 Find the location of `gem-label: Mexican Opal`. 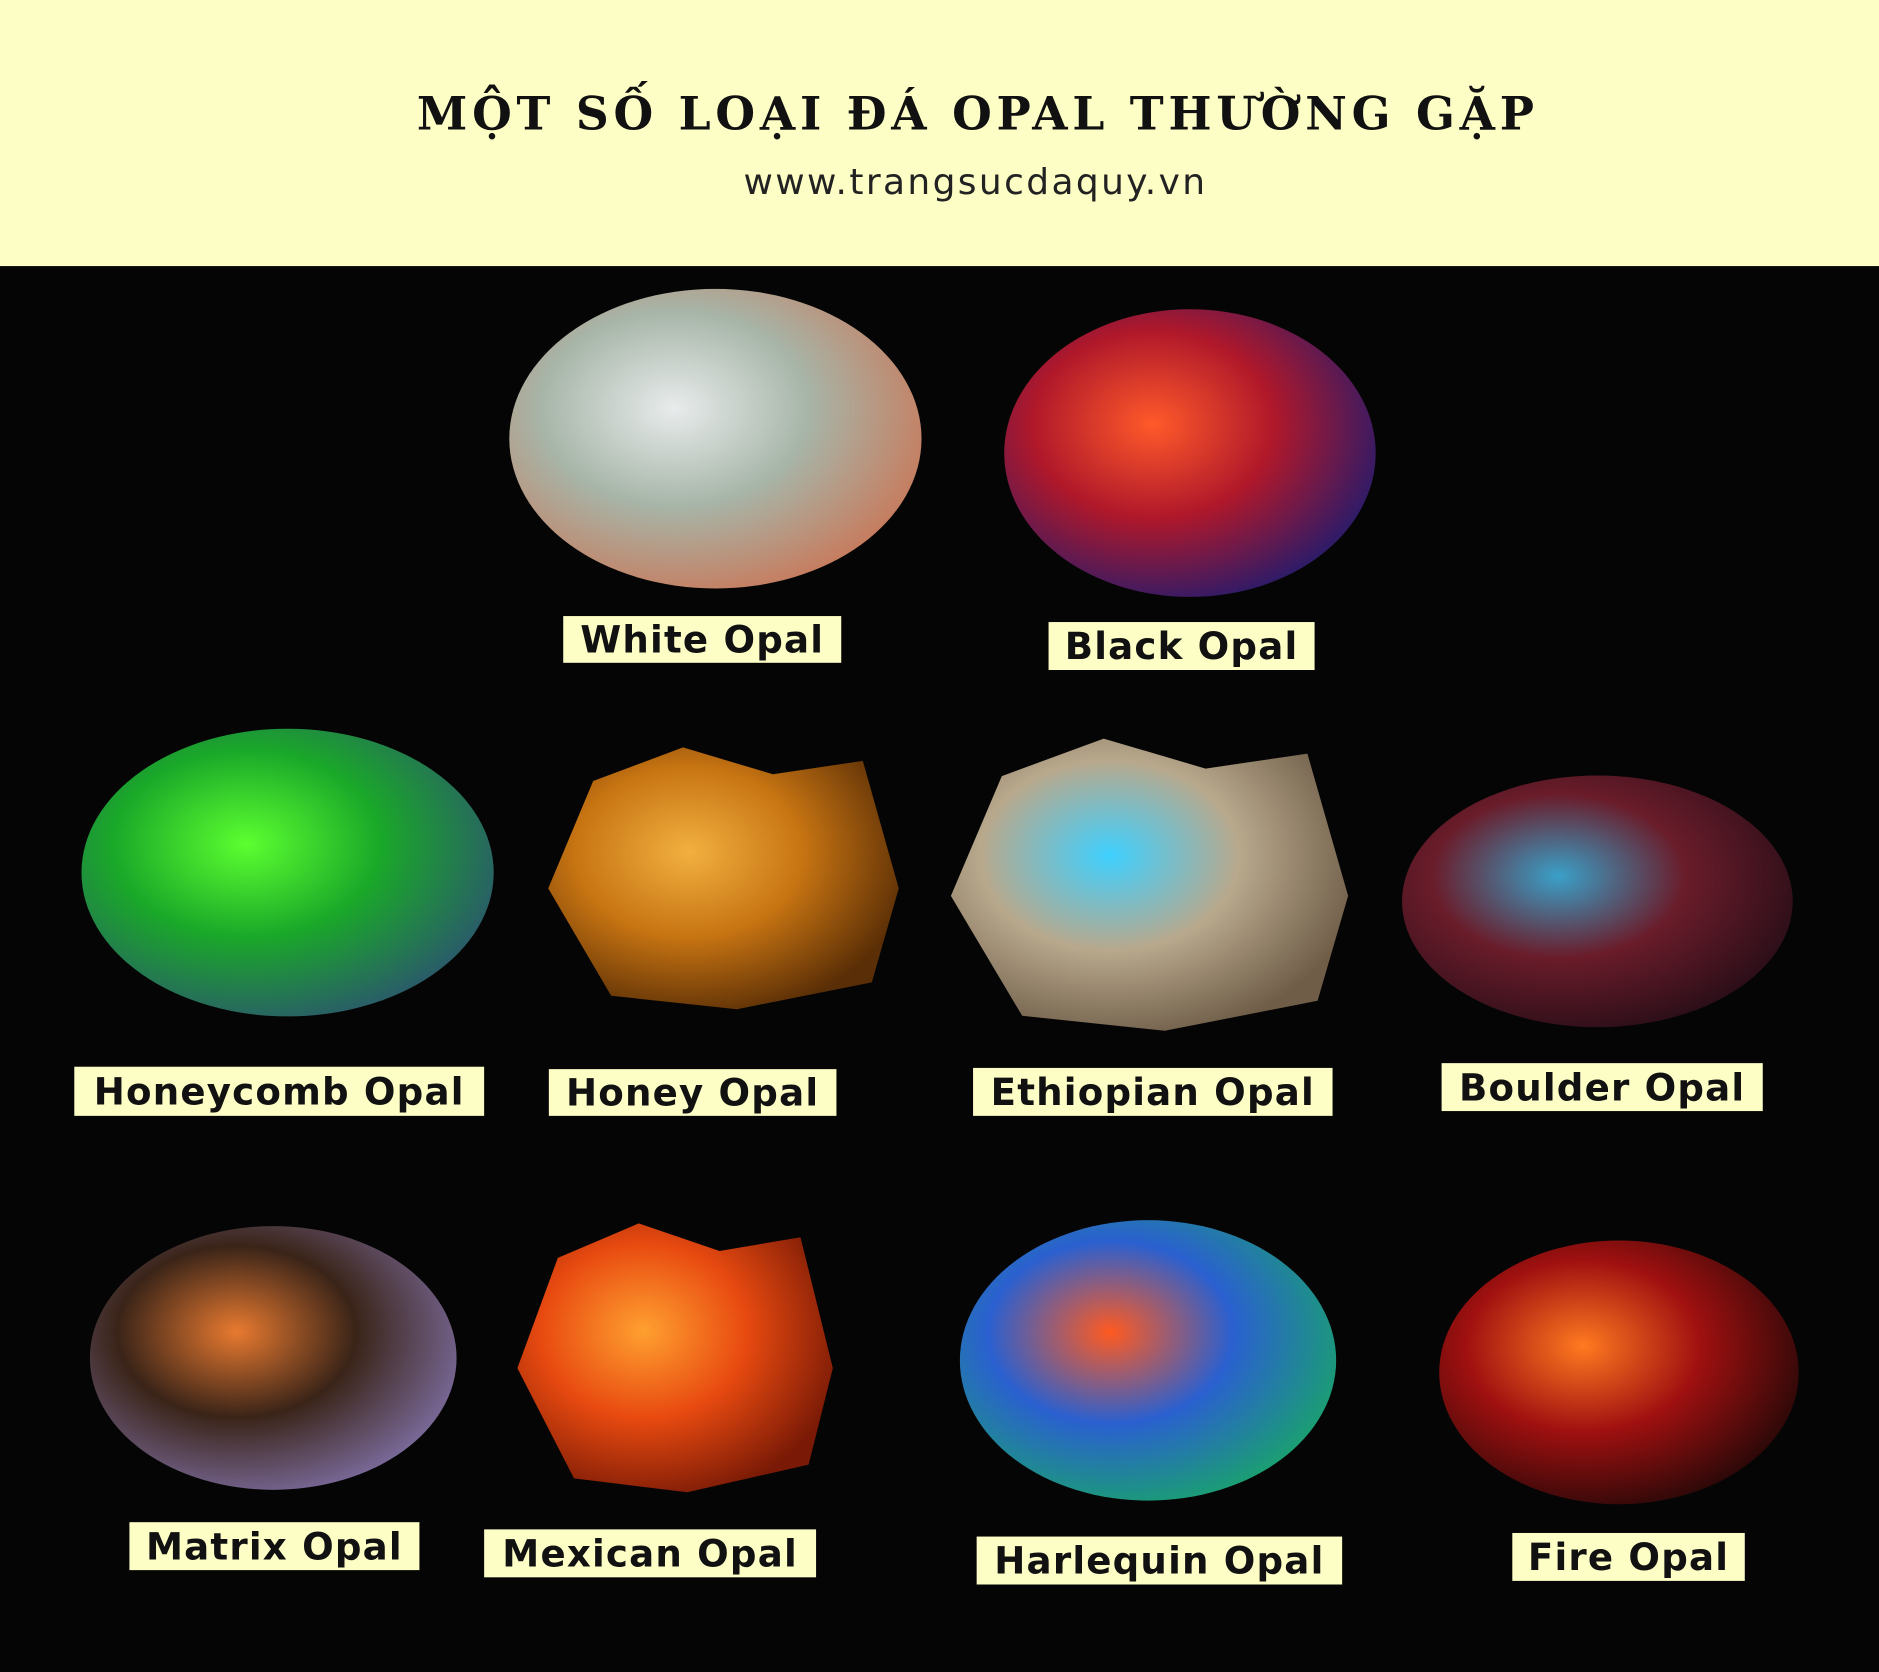

gem-label: Mexican Opal is located at coordinates (650, 1554).